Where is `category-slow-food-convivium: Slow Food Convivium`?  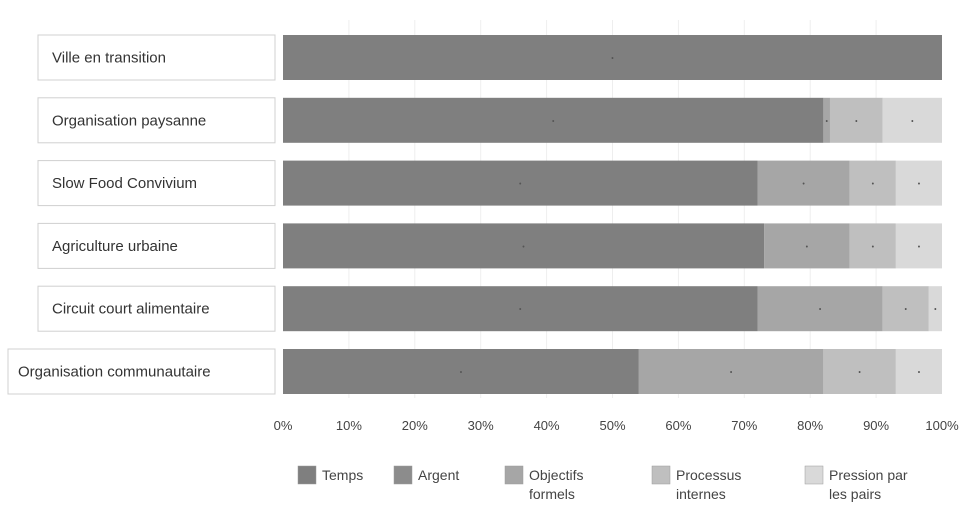 category-slow-food-convivium: Slow Food Convivium is located at coordinates (156, 183).